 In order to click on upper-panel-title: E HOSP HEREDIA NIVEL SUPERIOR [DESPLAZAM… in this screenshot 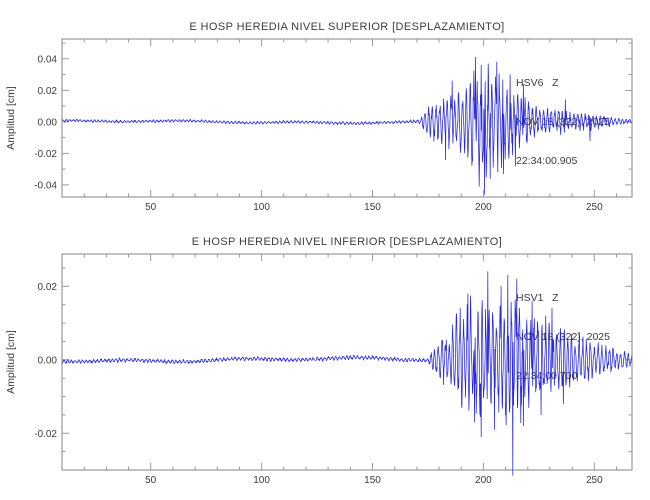, I will do `click(347, 27)`.